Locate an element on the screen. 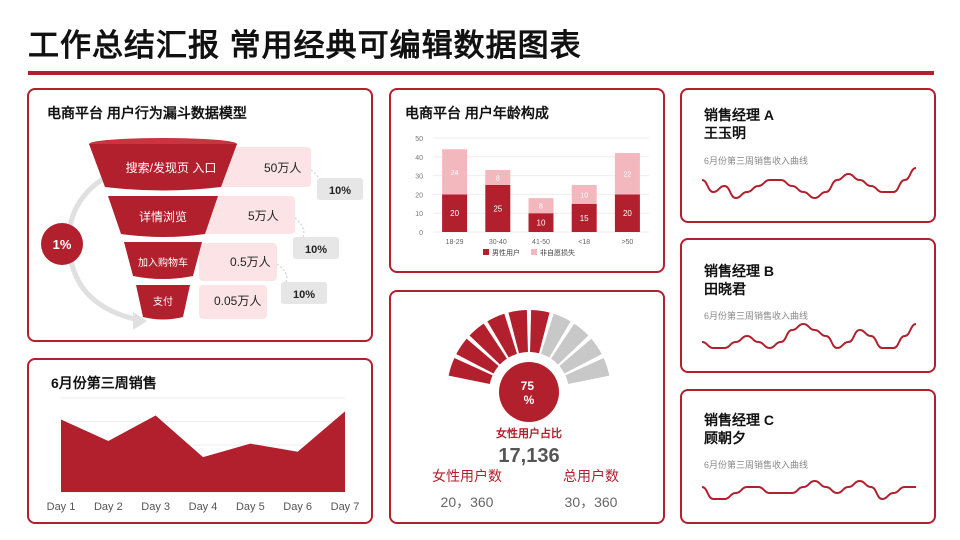 Image resolution: width=960 pixels, height=540 pixels. y-tick-label: 40 is located at coordinates (419, 158).